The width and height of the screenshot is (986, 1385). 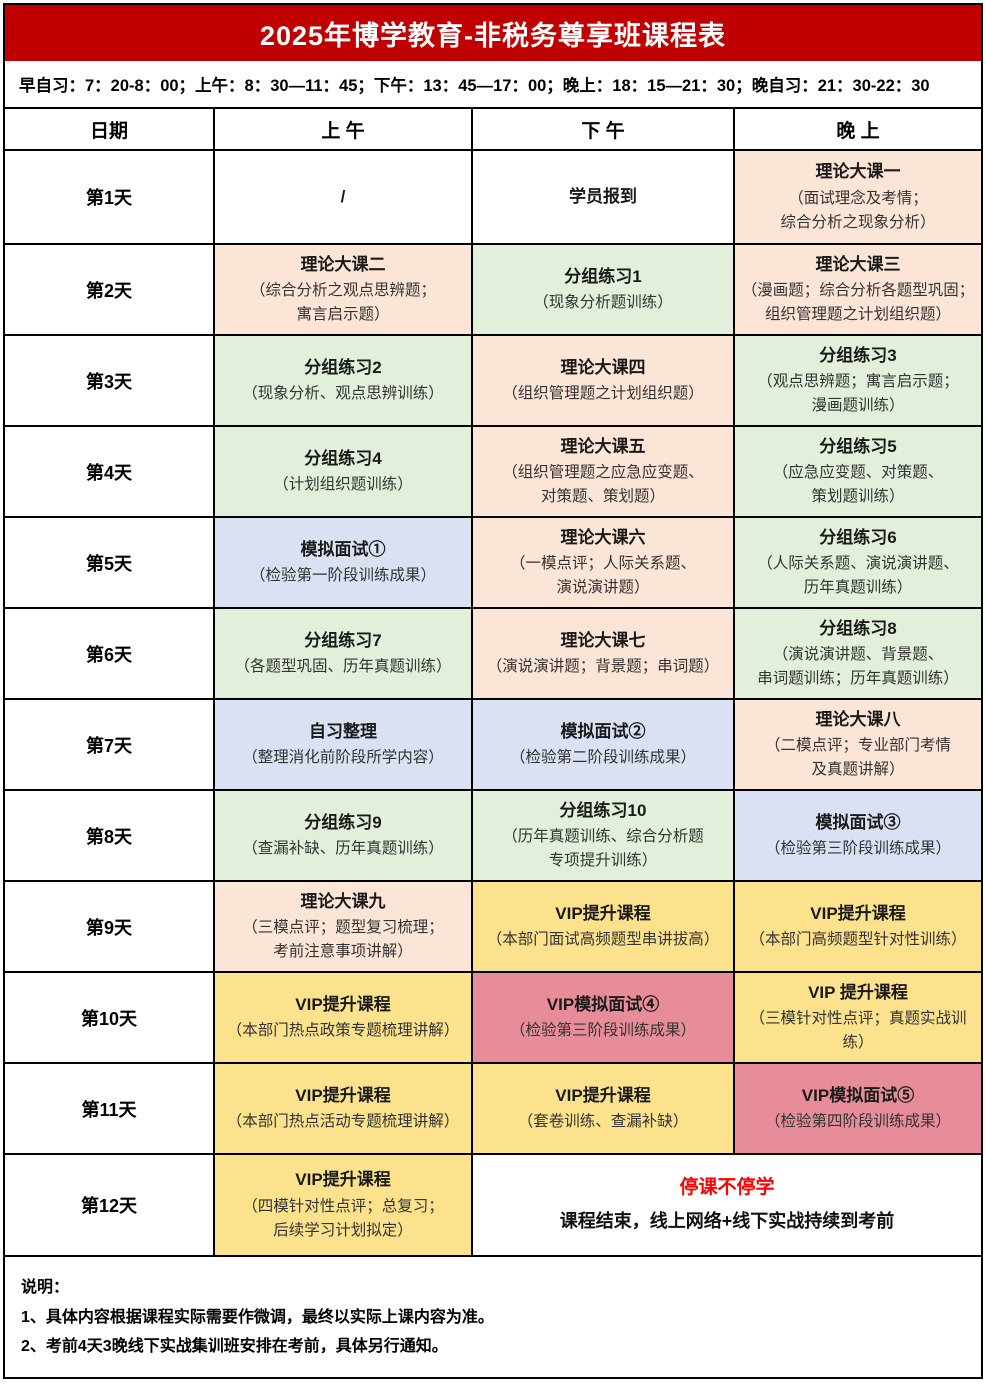 What do you see at coordinates (603, 485) in the screenshot?
I see `cell-subtitle: （组织管理题之应急应变题、 对策题、策划题）` at bounding box center [603, 485].